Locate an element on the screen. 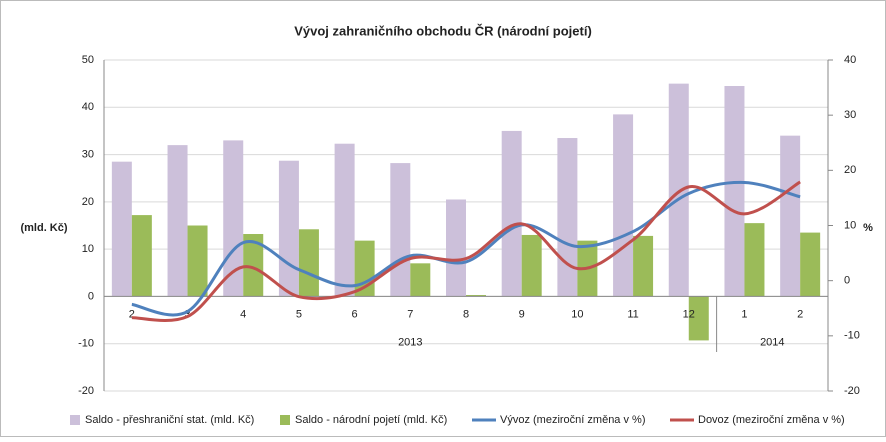 This screenshot has width=886, height=442. x-tick-label: 10 is located at coordinates (577, 314).